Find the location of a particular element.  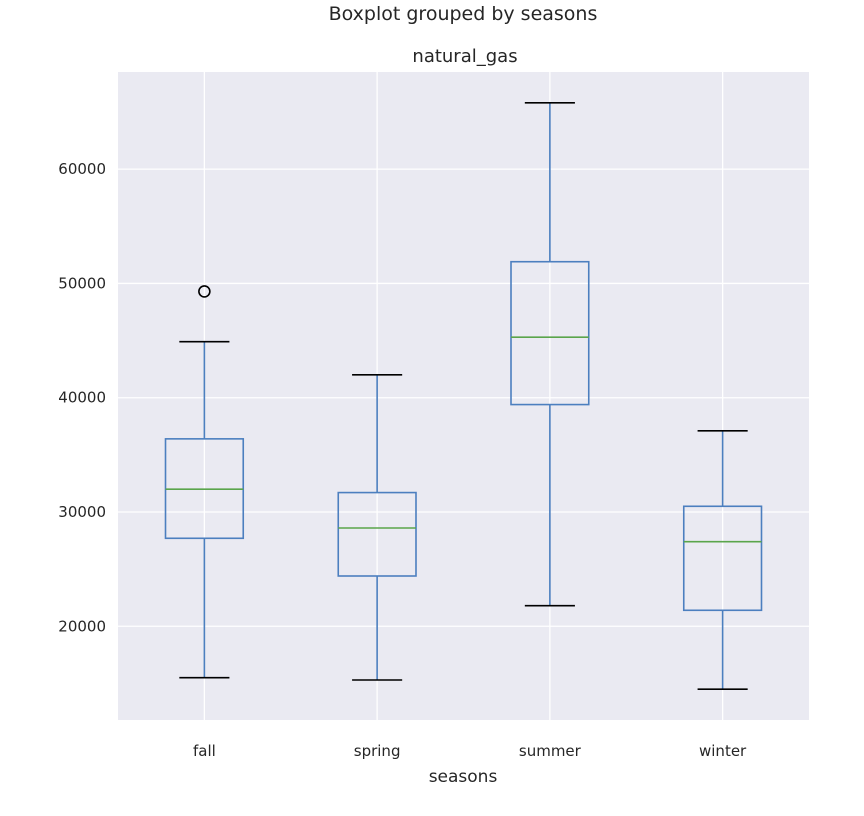

box-fall is located at coordinates (204, 482).